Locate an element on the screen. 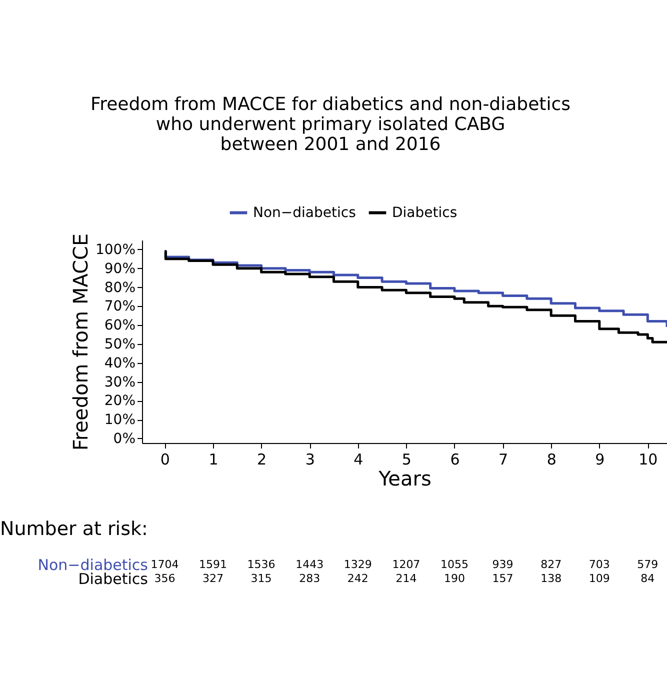 Image resolution: width=667 pixels, height=676 pixels. x-tick-label: 5 is located at coordinates (407, 459).